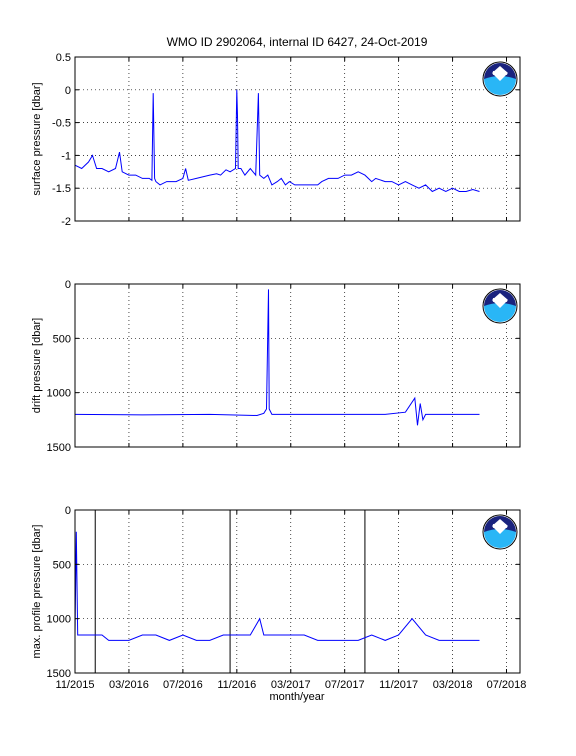  What do you see at coordinates (345, 685) in the screenshot?
I see `x-tick-label: 07/2017` at bounding box center [345, 685].